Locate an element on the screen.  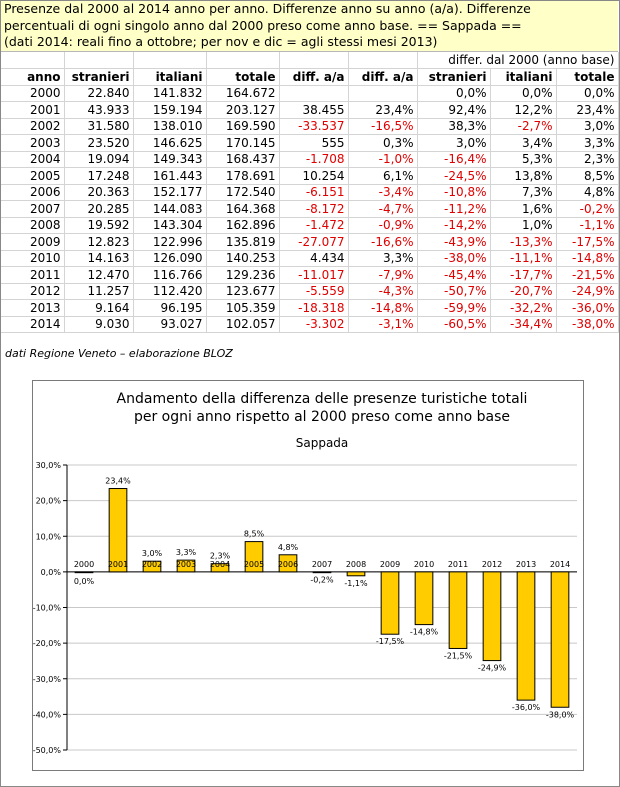
value-cell: -2,7% is located at coordinates (523, 126).